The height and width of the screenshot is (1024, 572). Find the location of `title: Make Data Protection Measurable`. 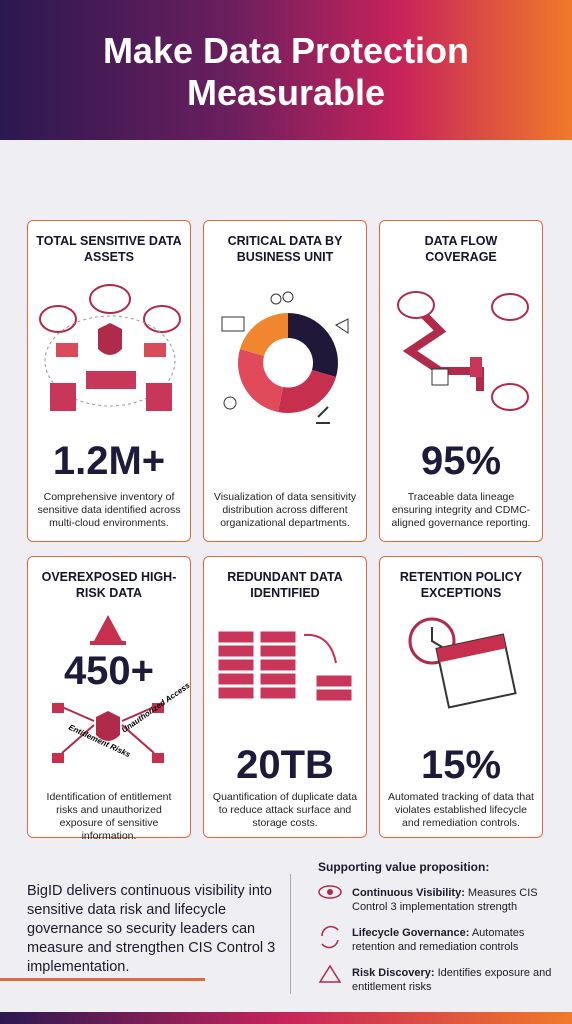

title: Make Data Protection Measurable is located at coordinates (286, 71).